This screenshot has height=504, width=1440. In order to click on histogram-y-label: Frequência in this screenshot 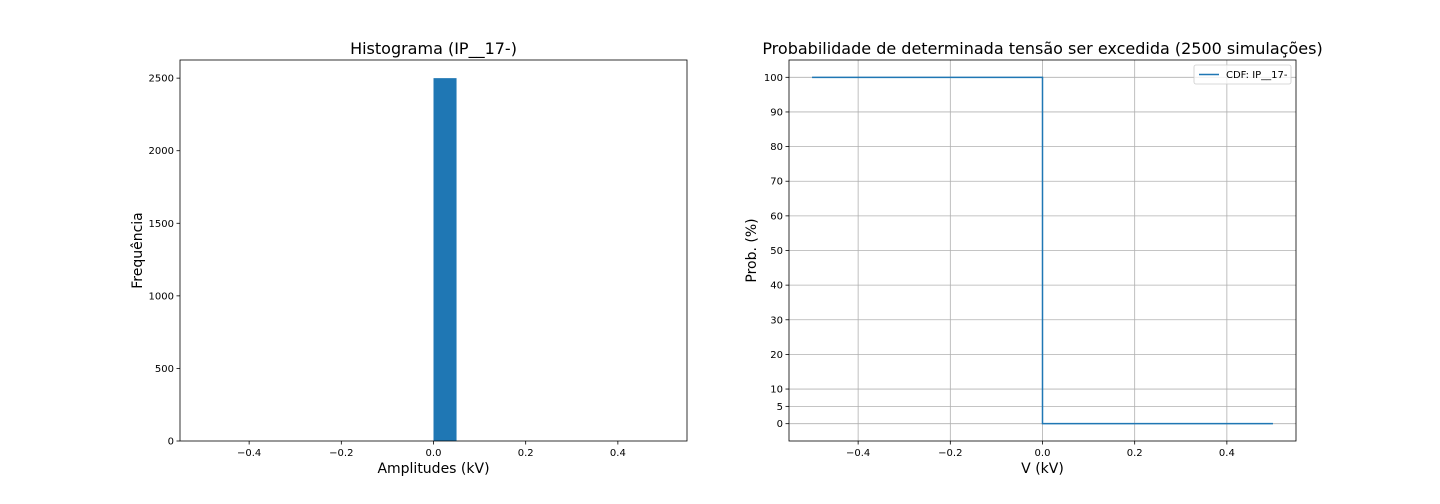, I will do `click(138, 250)`.